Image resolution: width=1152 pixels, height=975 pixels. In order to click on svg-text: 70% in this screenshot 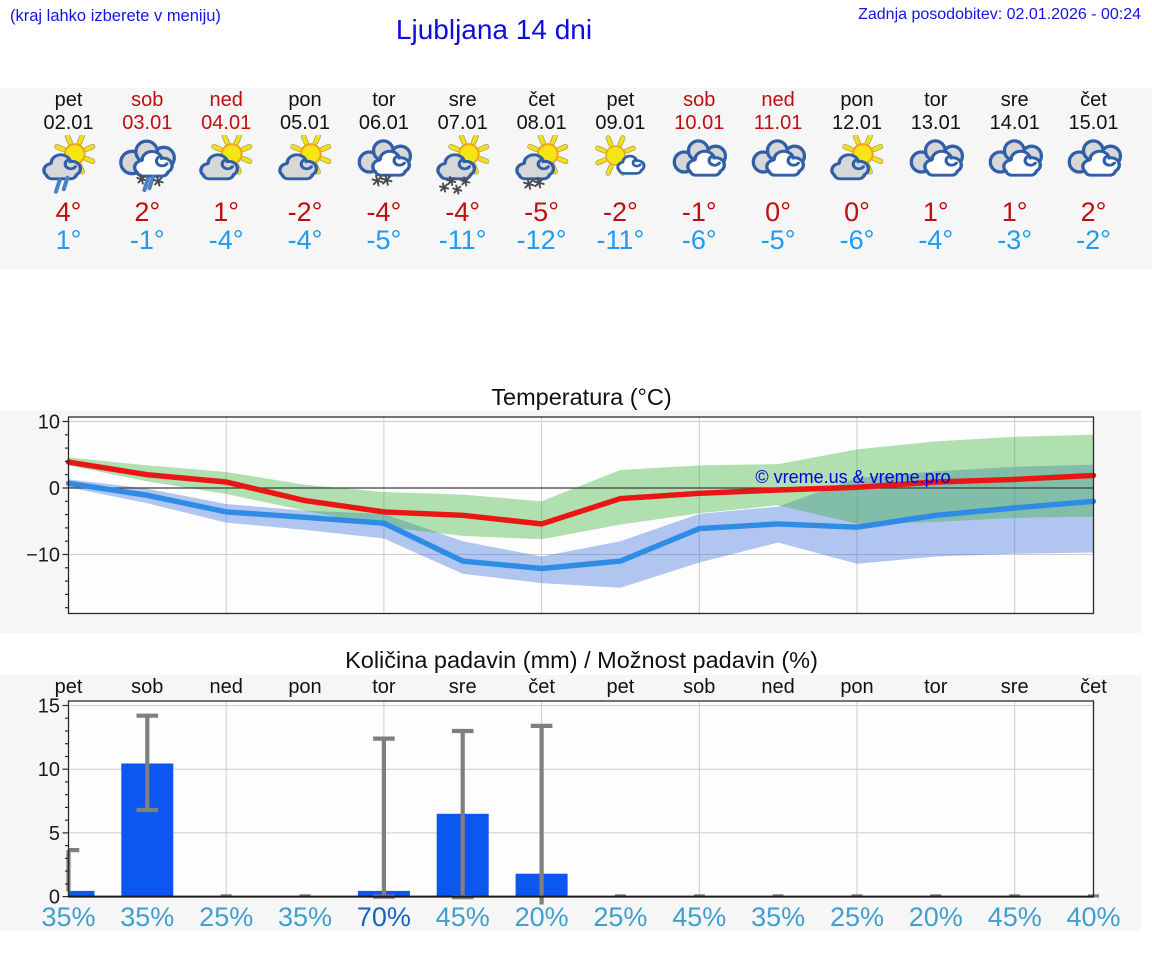, I will do `click(384, 917)`.